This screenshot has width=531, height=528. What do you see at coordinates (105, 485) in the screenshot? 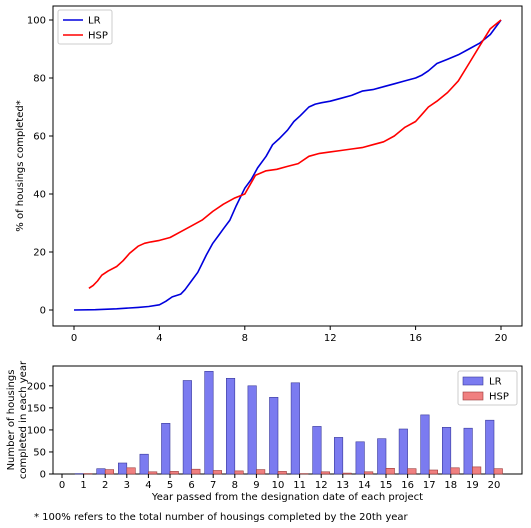
I see `x-tick-label: 2` at bounding box center [105, 485].